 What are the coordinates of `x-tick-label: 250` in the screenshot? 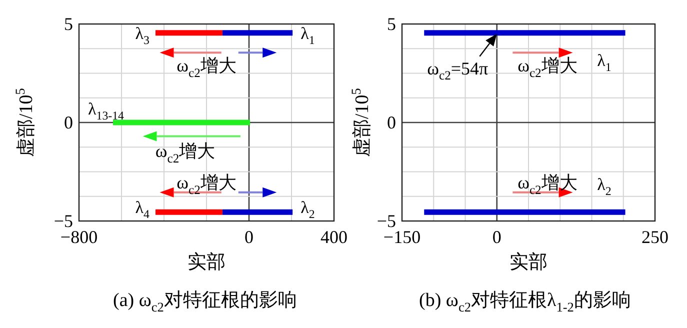 It's located at (655, 237).